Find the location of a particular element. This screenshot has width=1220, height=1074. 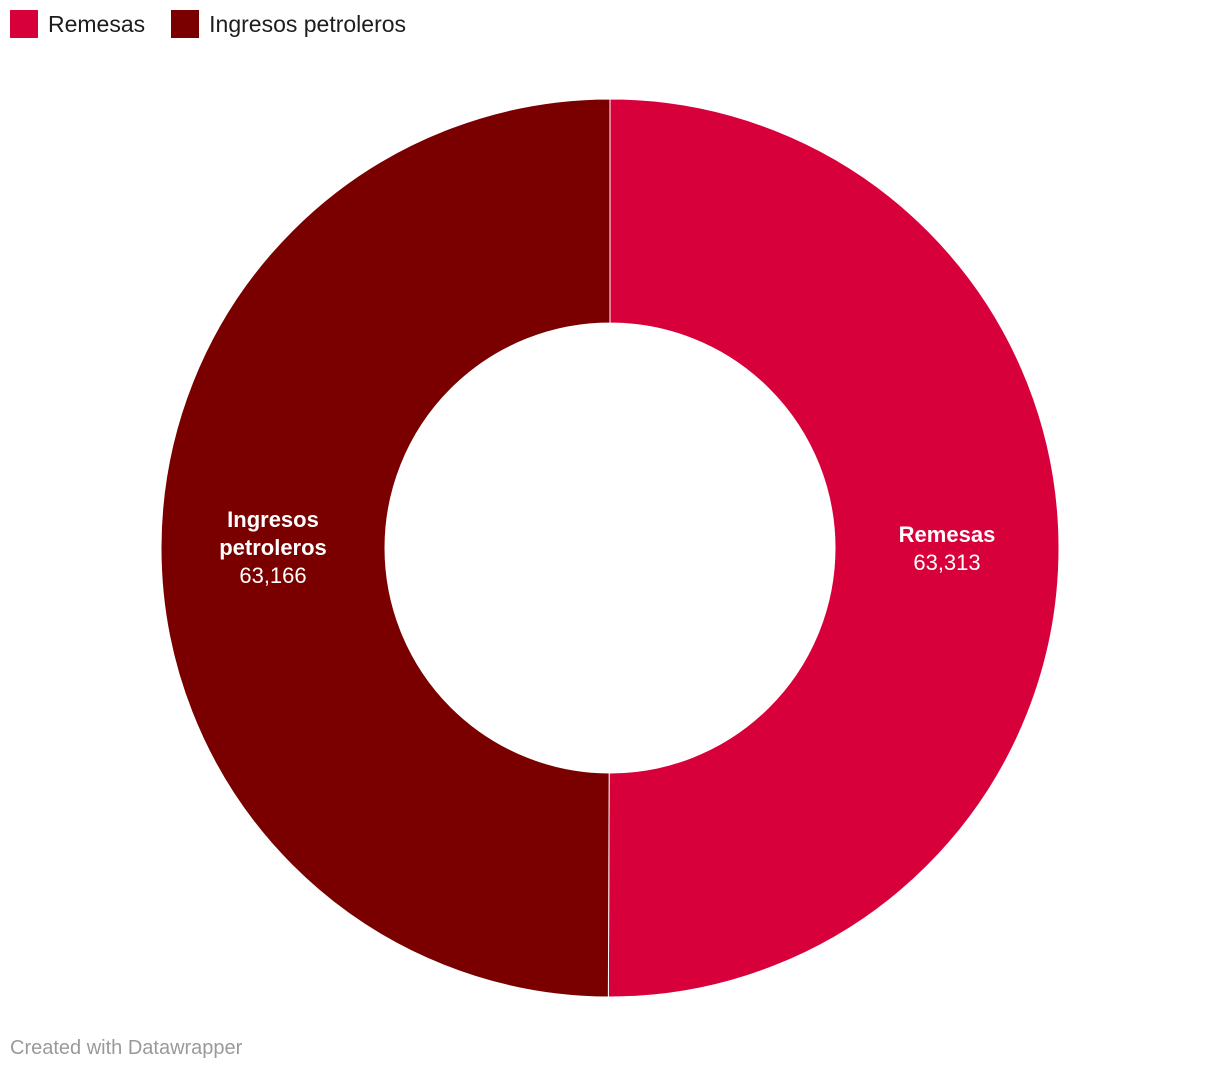

slice-label-remesas: Remesas 63,313 is located at coordinates (947, 548).